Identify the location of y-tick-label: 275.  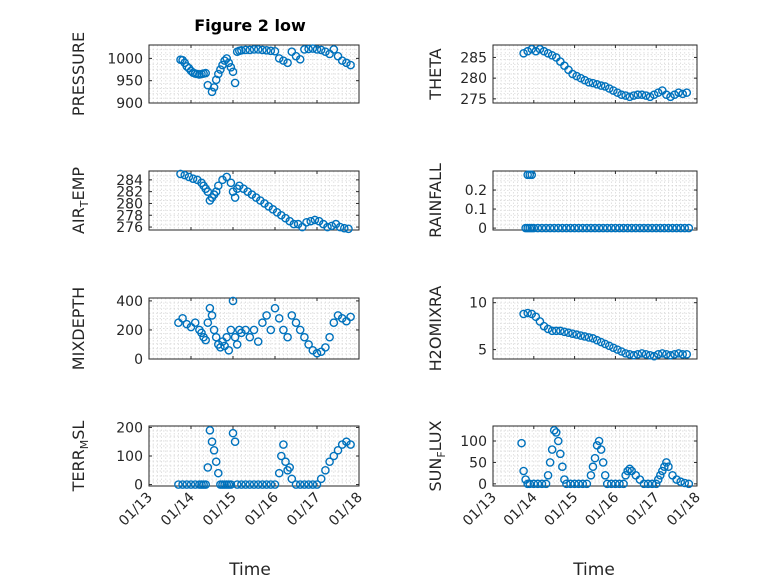
(473, 100).